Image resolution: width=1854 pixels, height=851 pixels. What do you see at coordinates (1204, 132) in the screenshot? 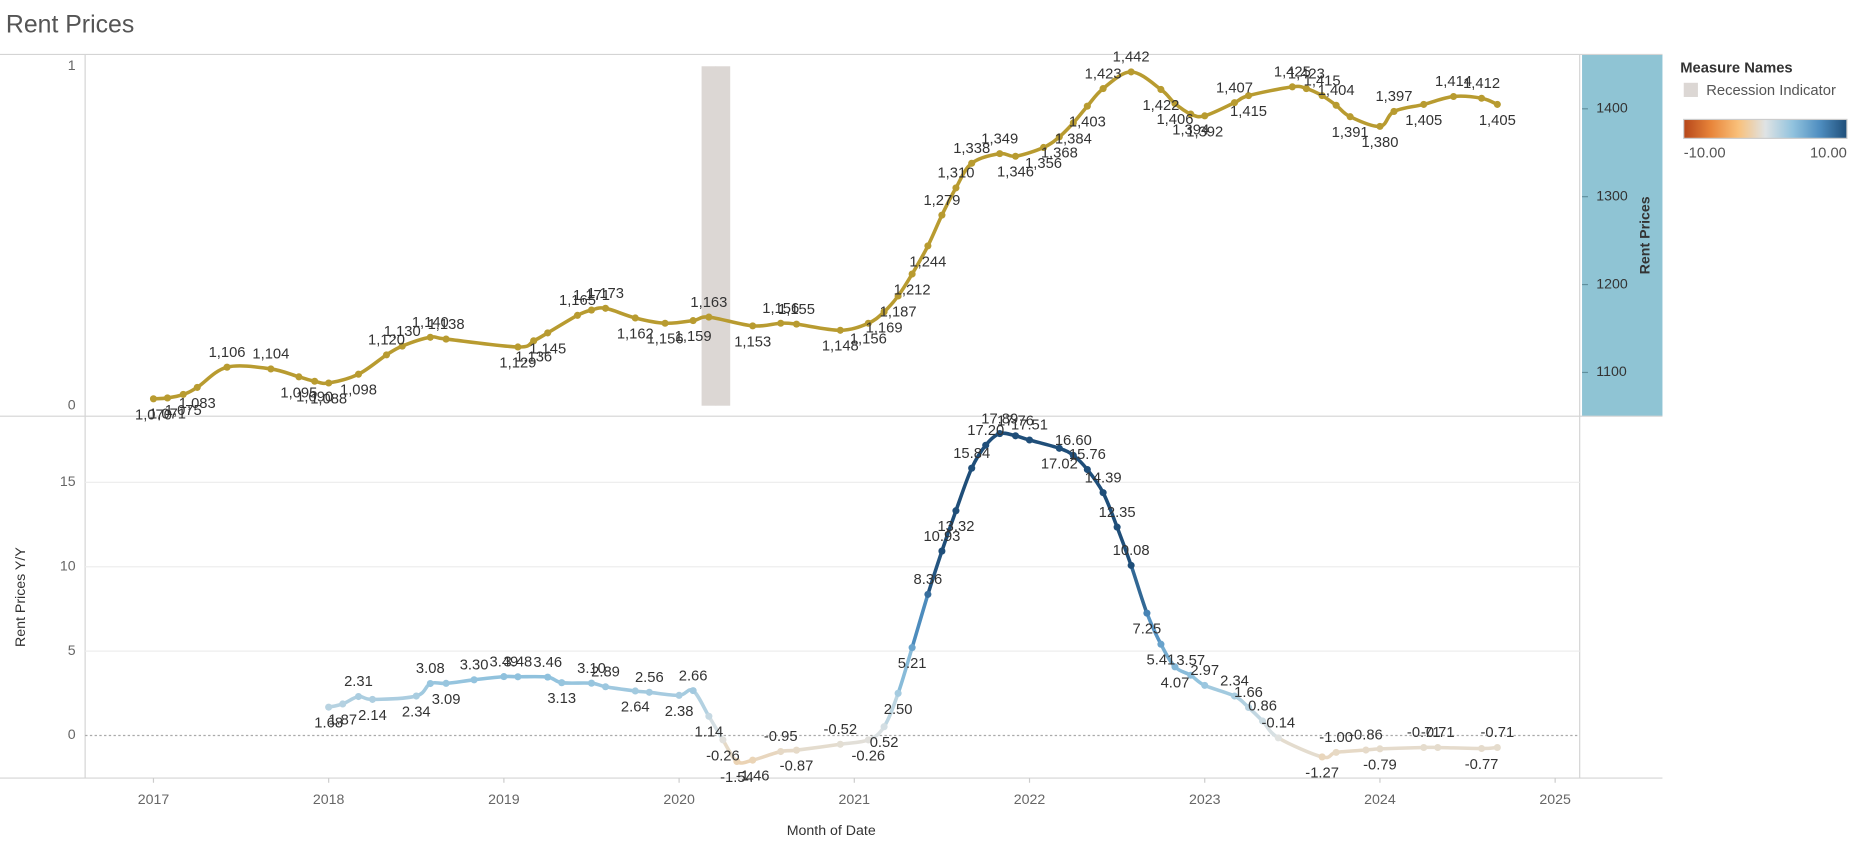
I see `data-label: 1,392` at bounding box center [1204, 132].